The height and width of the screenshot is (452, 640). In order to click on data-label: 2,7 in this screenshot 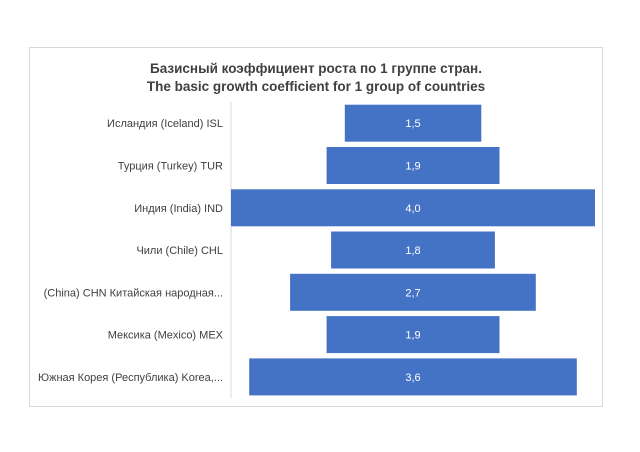, I will do `click(412, 293)`.